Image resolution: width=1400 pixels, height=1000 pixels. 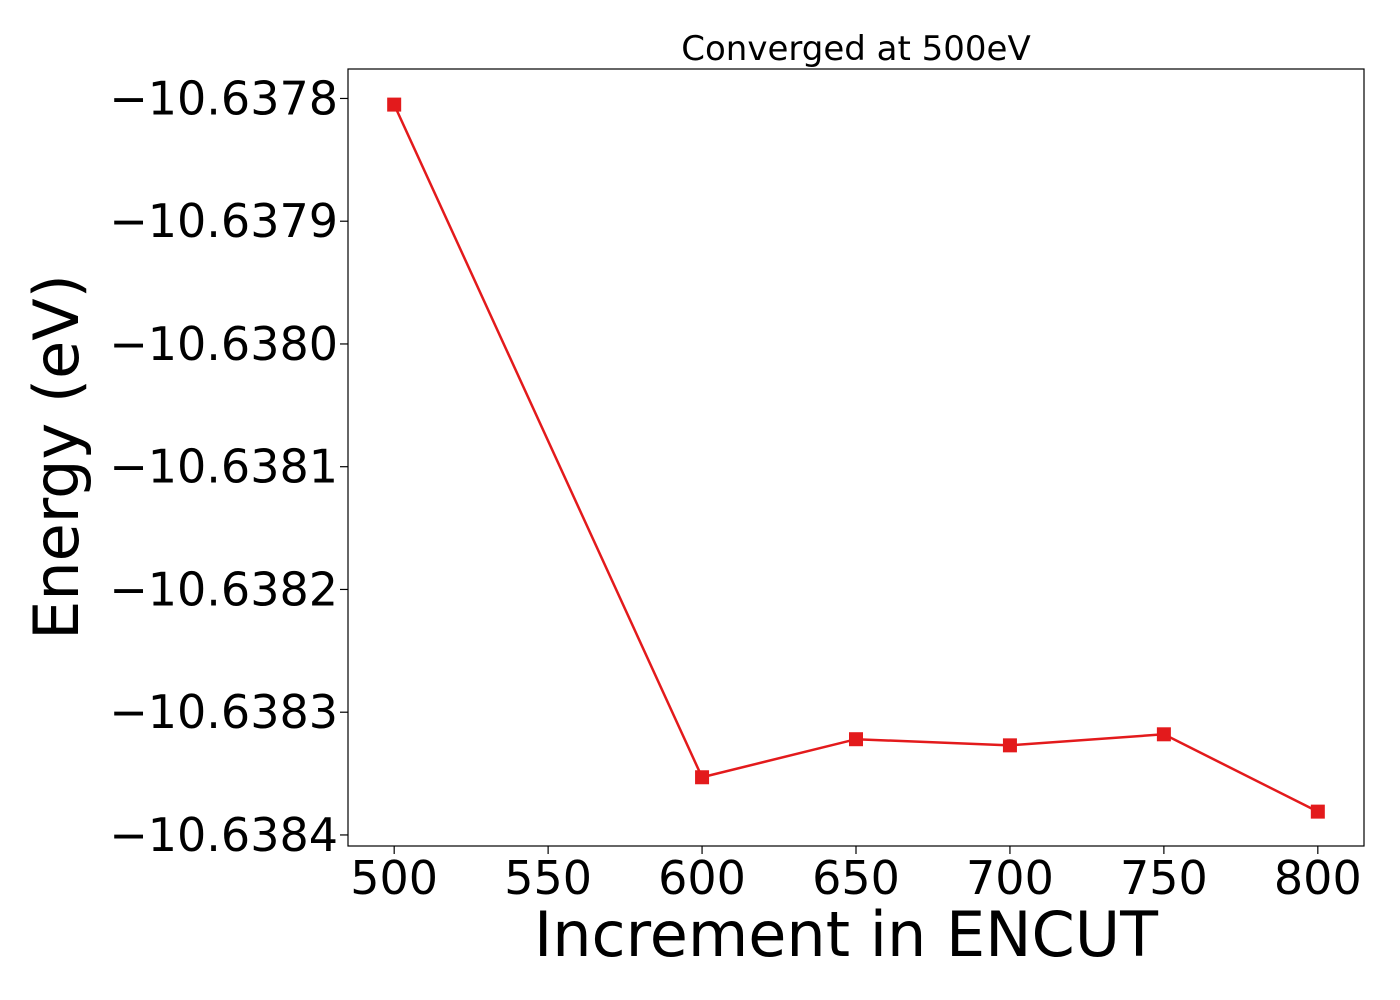 I want to click on x-axis: 500 550 600 650 700 750 800, so click(x=856, y=875).